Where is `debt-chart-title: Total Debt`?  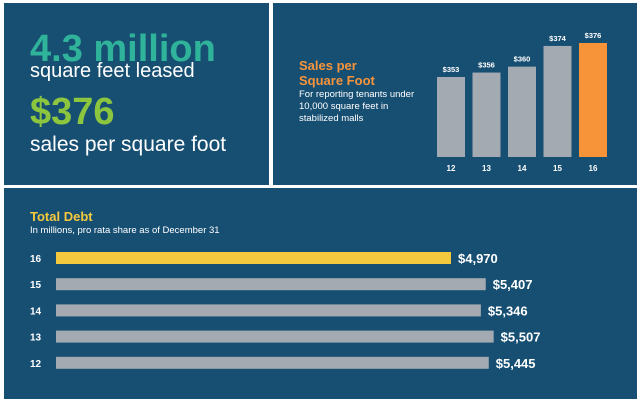 debt-chart-title: Total Debt is located at coordinates (61, 216).